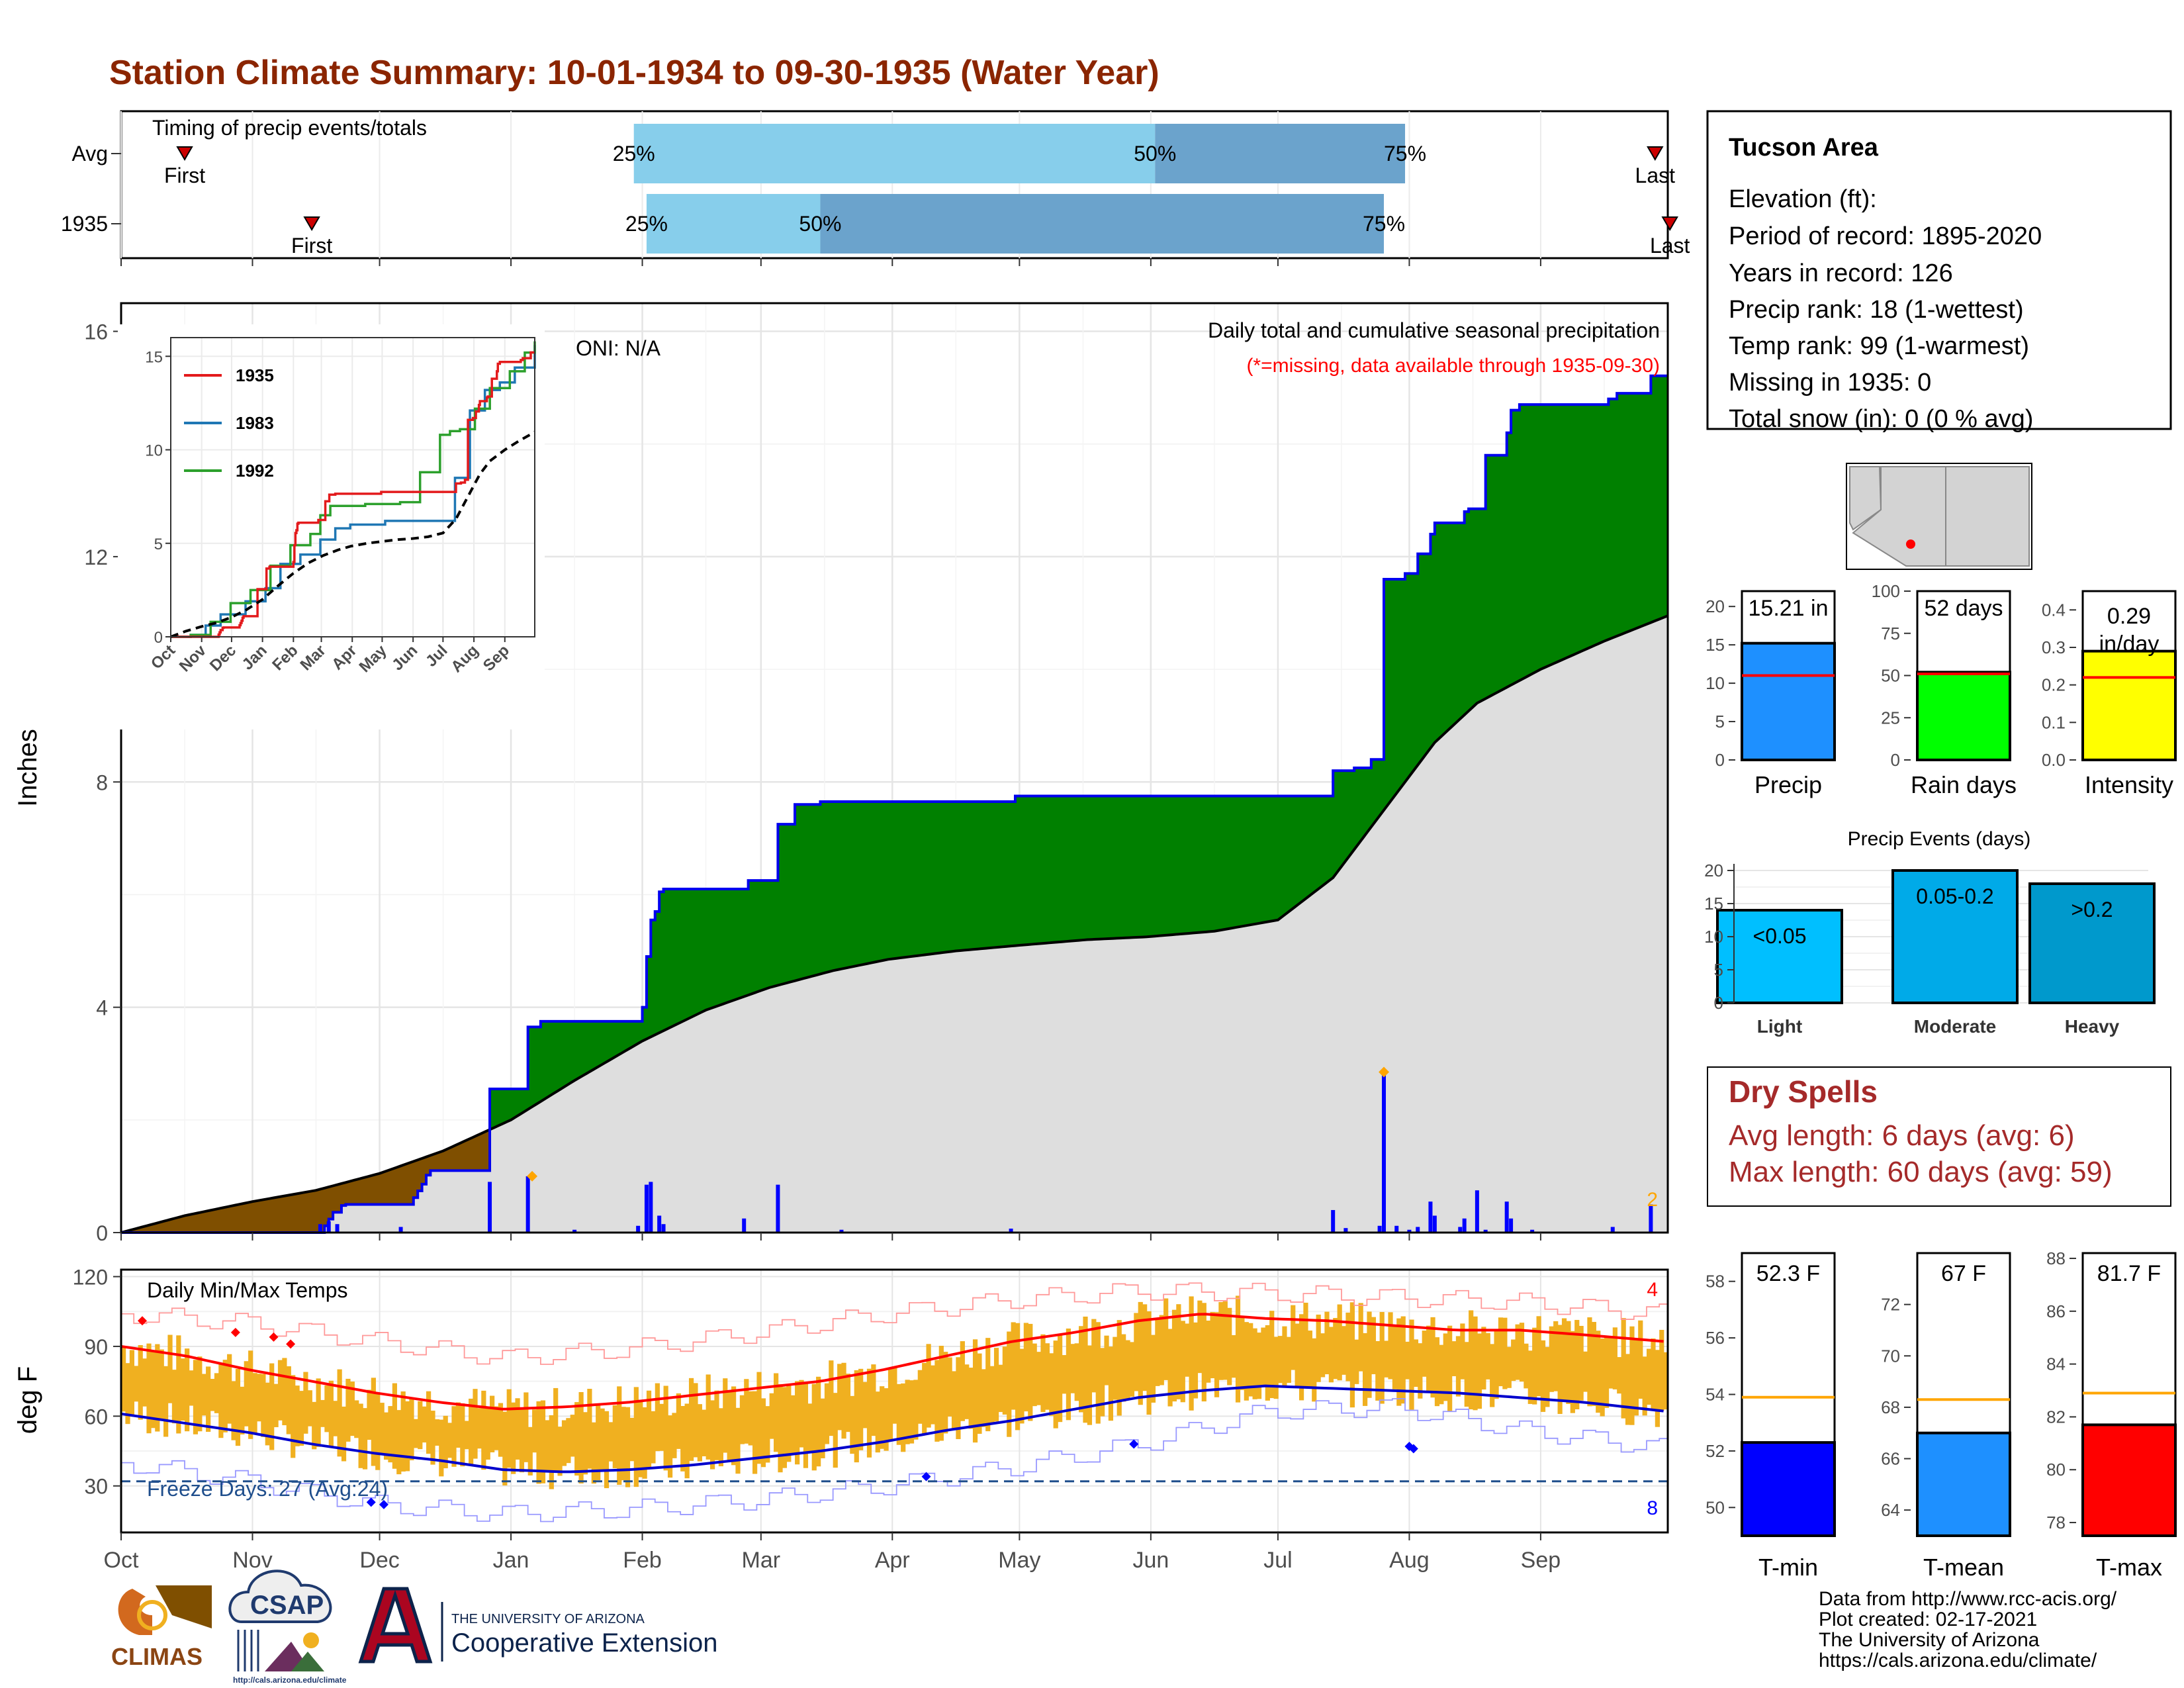 The image size is (2184, 1688). What do you see at coordinates (1902, 1135) in the screenshot?
I see `dry-spells-avg: Avg length: 6 days (avg: 6)` at bounding box center [1902, 1135].